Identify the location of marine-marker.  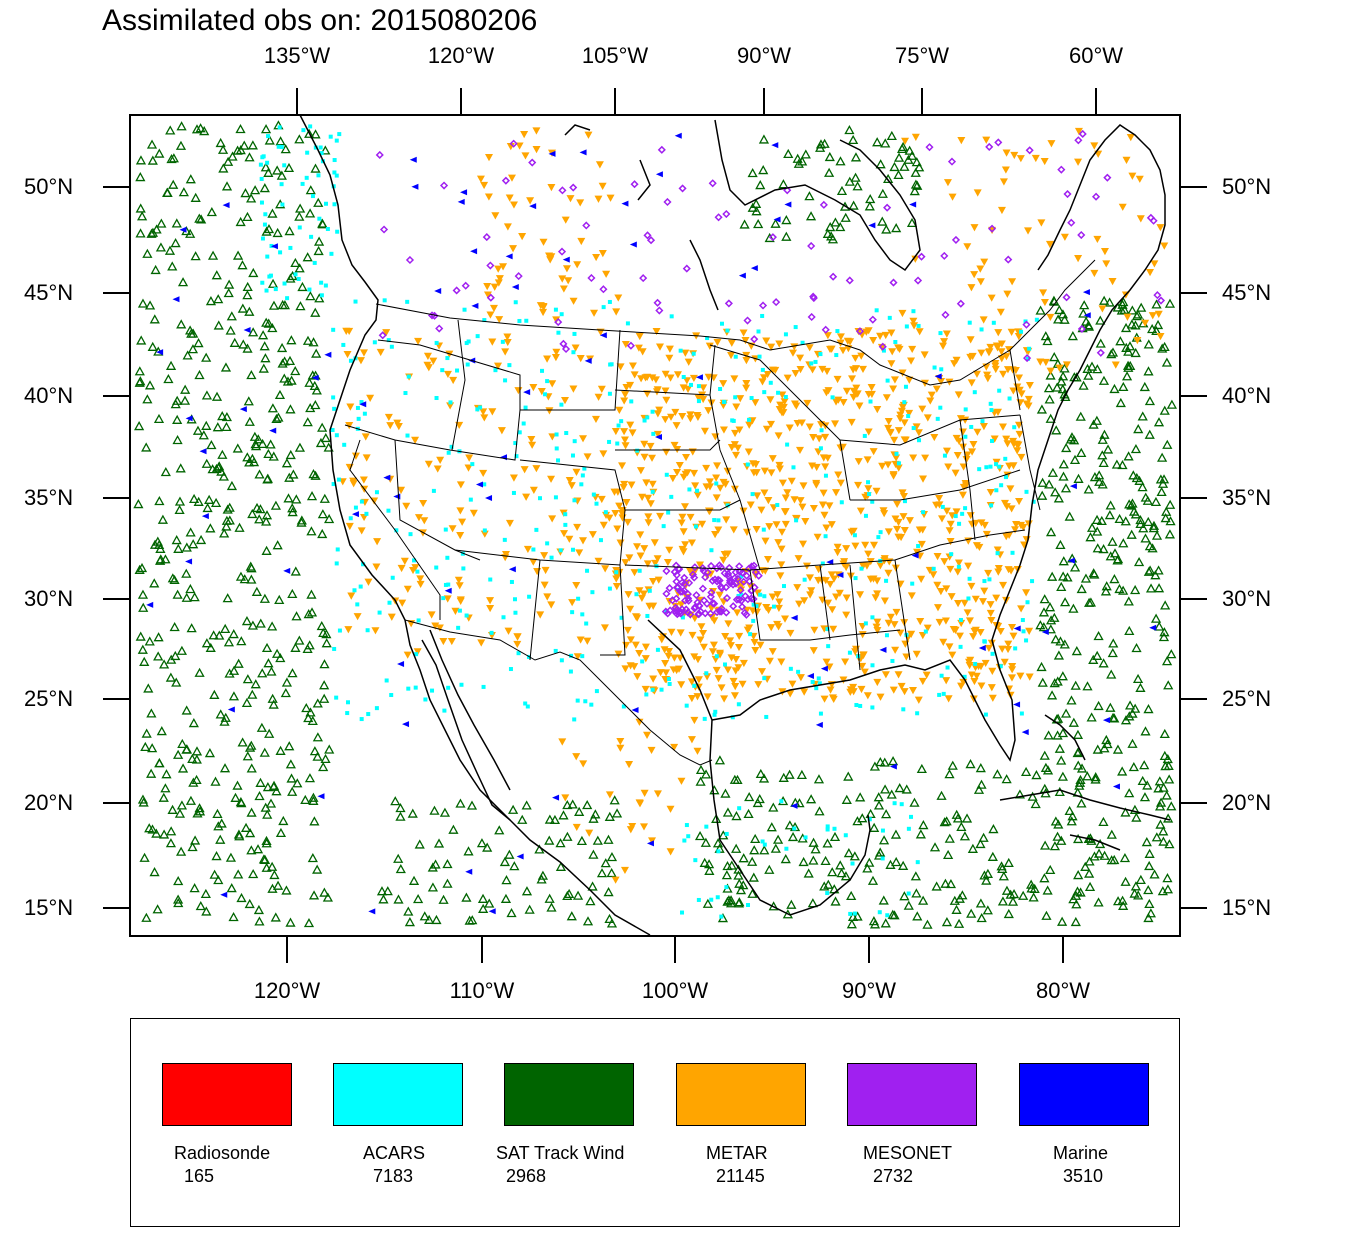
(355, 514).